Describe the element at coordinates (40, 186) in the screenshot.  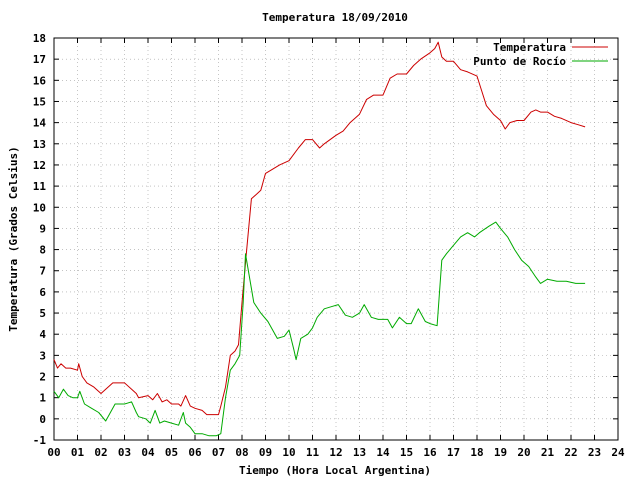
I see `y-tick-label: 11` at that location.